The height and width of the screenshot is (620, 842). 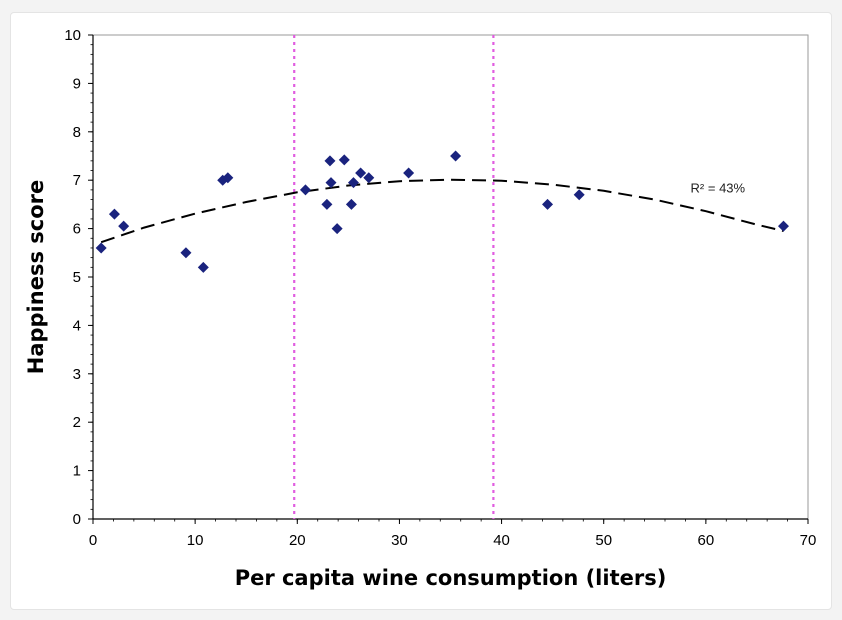 What do you see at coordinates (451, 578) in the screenshot?
I see `x-axis-title: Per capita wine consumption (liters)` at bounding box center [451, 578].